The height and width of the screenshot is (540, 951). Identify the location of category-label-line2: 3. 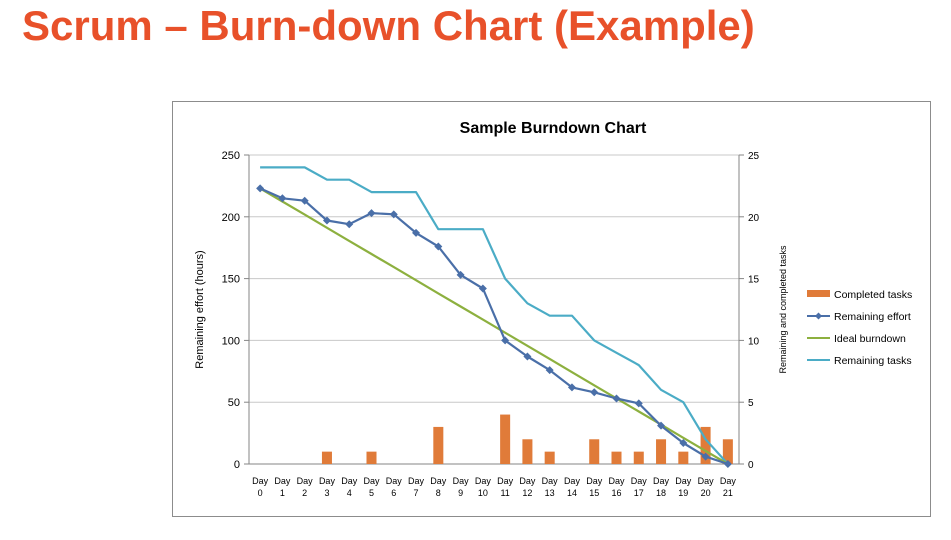
(326, 493).